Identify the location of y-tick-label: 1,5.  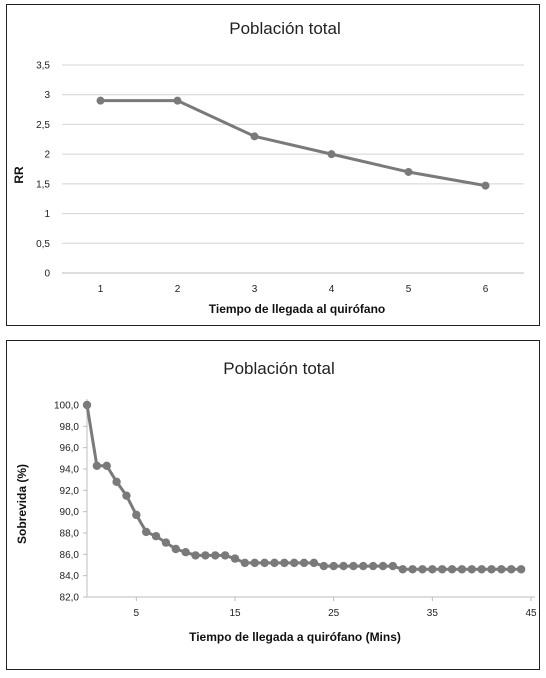
(43, 184).